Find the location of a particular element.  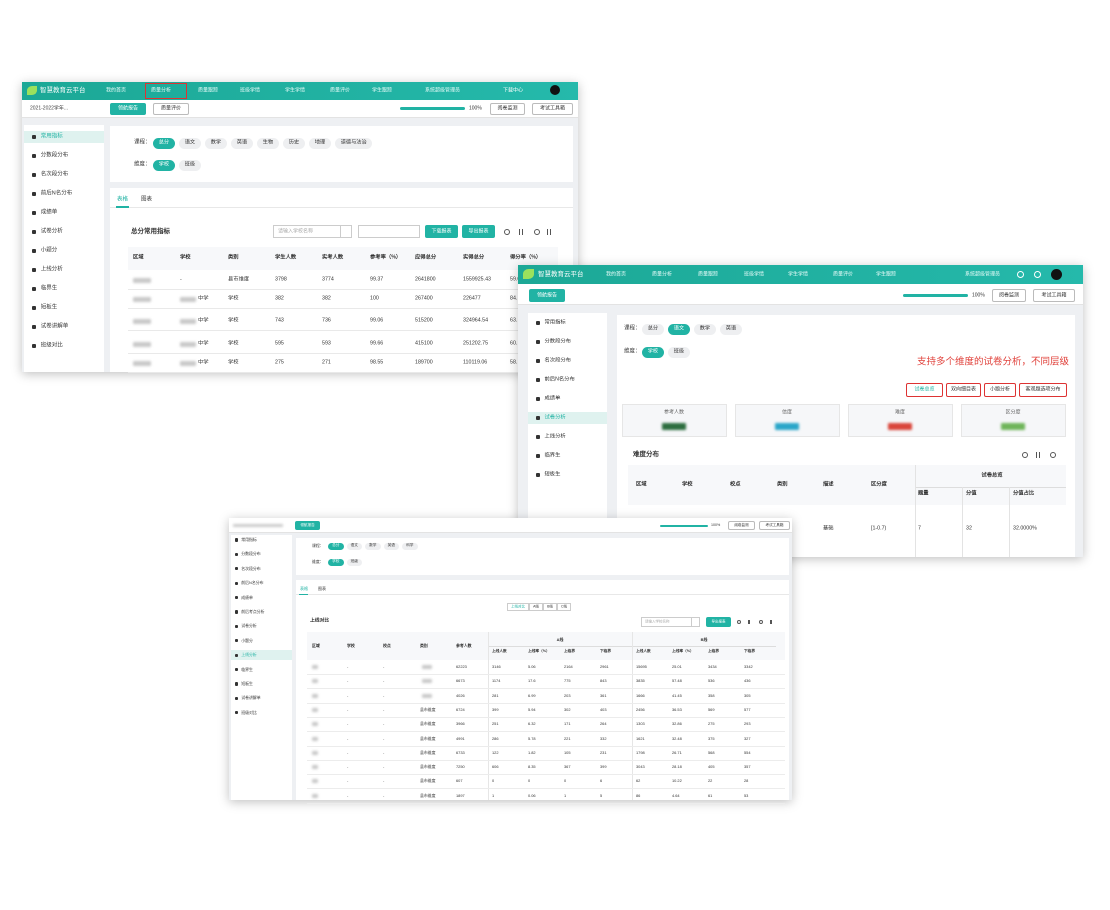

segment-label: B线 is located at coordinates (550, 606).